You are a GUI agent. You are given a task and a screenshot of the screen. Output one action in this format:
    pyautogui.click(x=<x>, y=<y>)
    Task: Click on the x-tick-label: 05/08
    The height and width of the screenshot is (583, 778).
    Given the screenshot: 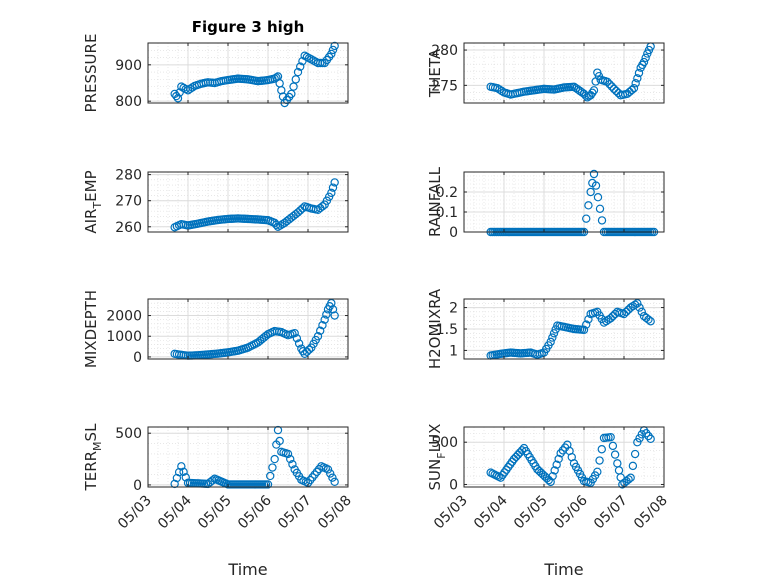 What is the action you would take?
    pyautogui.click(x=335, y=513)
    